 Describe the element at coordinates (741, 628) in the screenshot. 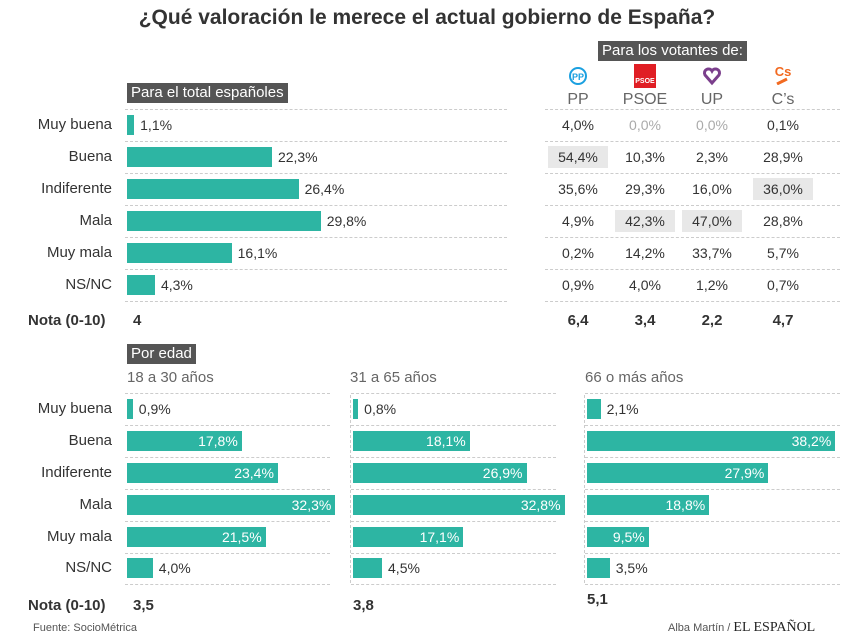

I see `credit: Alba Martín / EL ESPAÑOL` at that location.